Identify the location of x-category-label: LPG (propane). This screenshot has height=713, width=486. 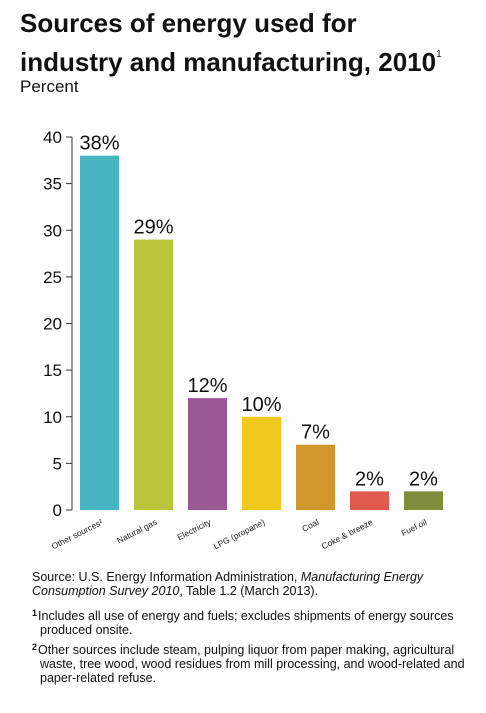
(239, 534).